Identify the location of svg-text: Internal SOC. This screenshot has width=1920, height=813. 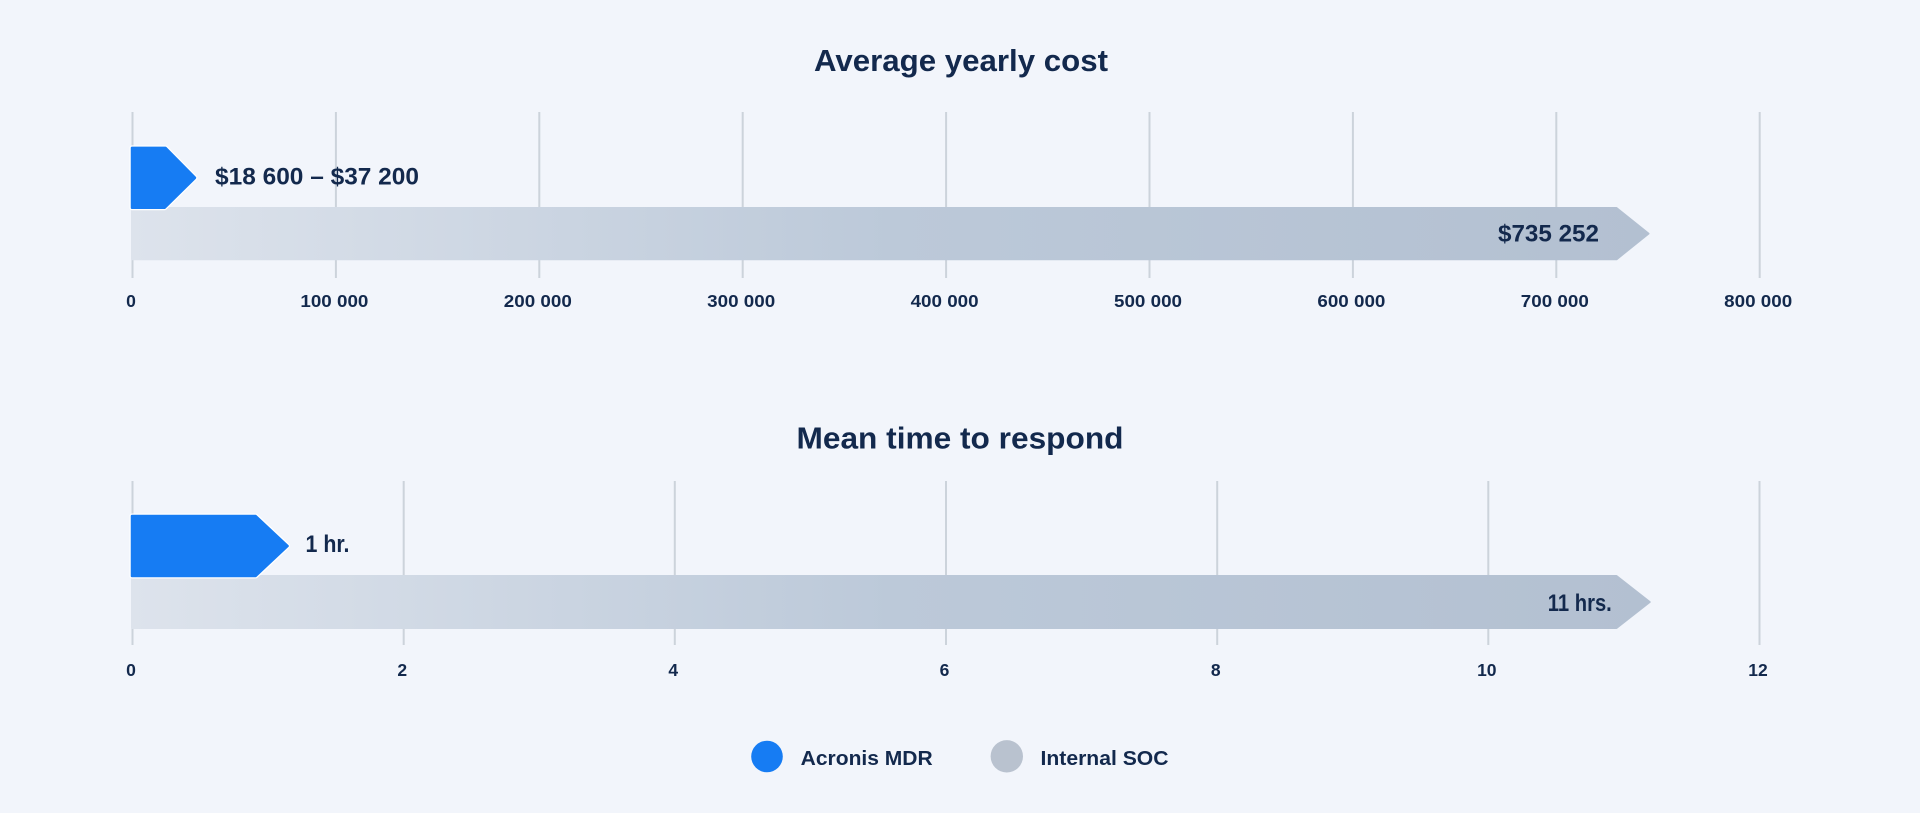
(1105, 759).